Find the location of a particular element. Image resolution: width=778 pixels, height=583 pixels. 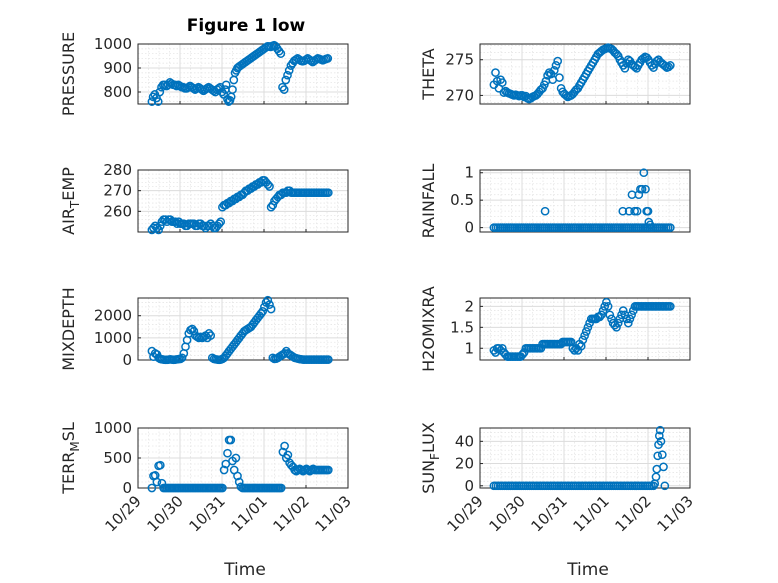

subplot-3: 260 270 280 AIRTEMP is located at coordinates (204, 198).